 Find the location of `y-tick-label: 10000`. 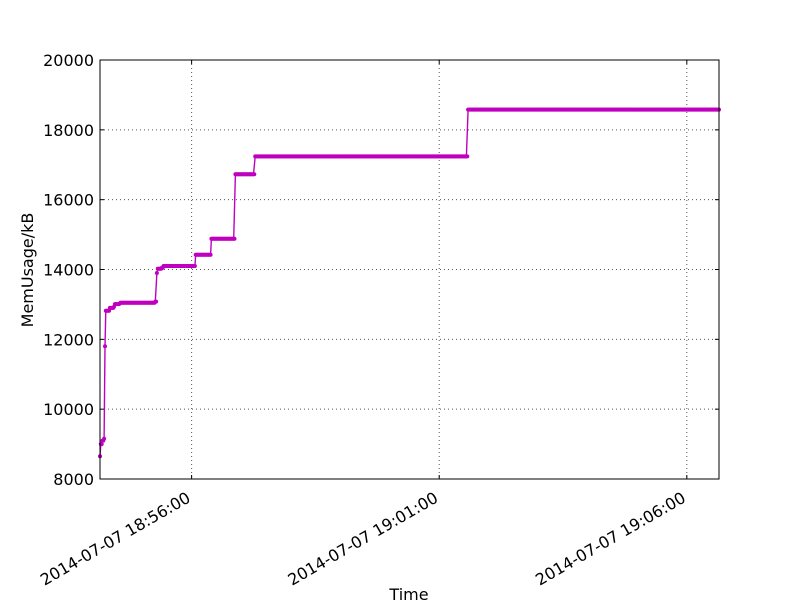

y-tick-label: 10000 is located at coordinates (68, 409).